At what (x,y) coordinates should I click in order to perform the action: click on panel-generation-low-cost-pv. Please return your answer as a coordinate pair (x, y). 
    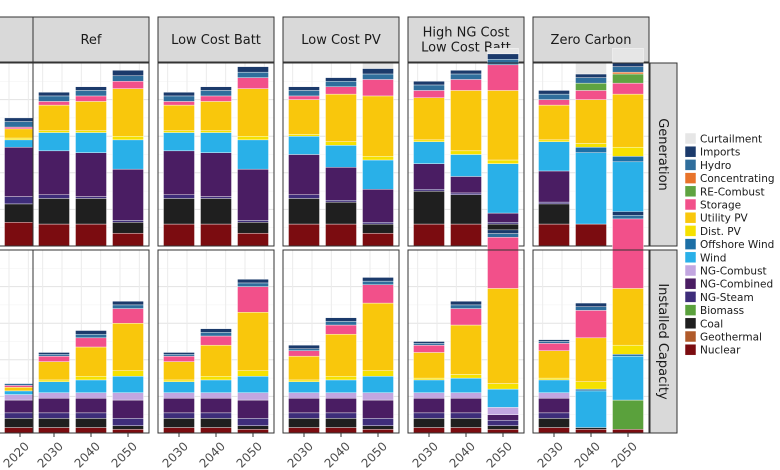
    Looking at the image, I should click on (341, 154).